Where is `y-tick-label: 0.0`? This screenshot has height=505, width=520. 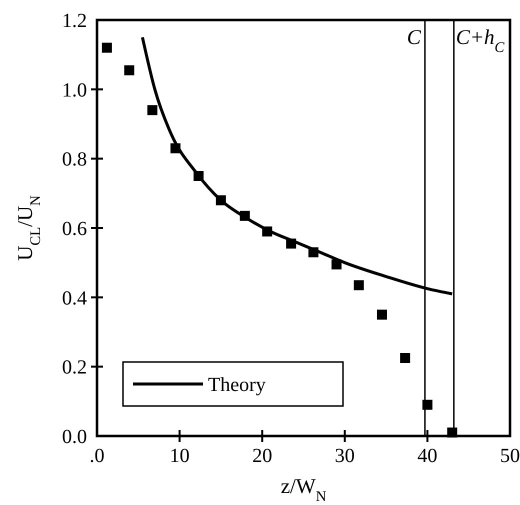
y-tick-label: 0.0 is located at coordinates (74, 437).